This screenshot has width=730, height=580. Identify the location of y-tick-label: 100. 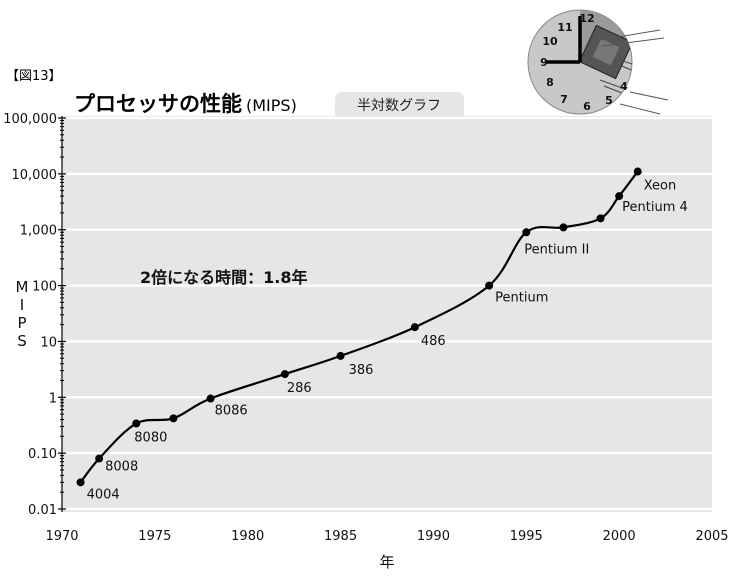
(44, 287).